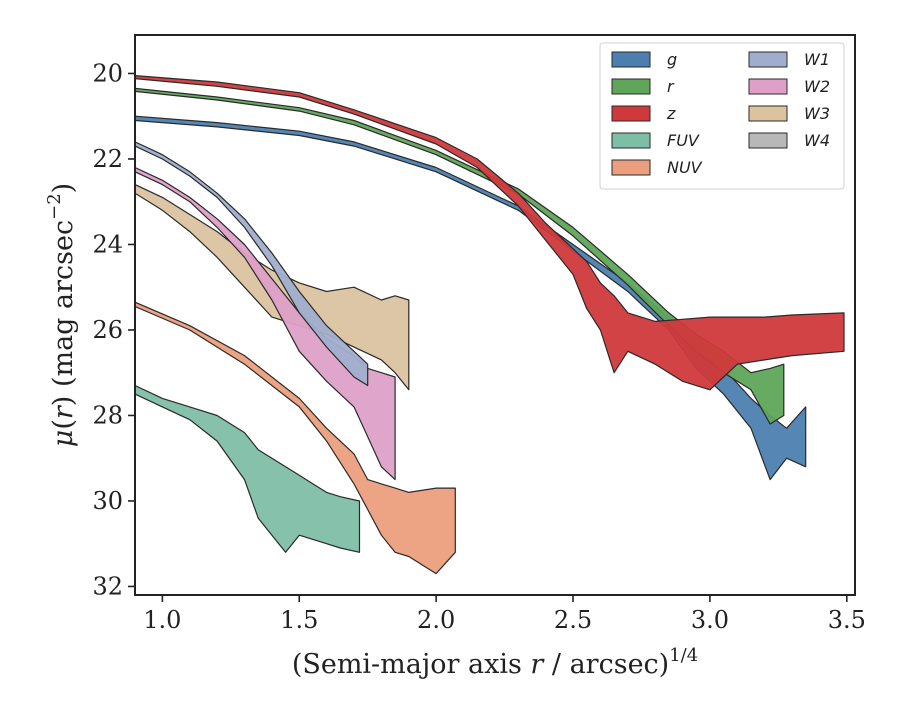  What do you see at coordinates (768, 140) in the screenshot?
I see `legend-swatch-W4` at bounding box center [768, 140].